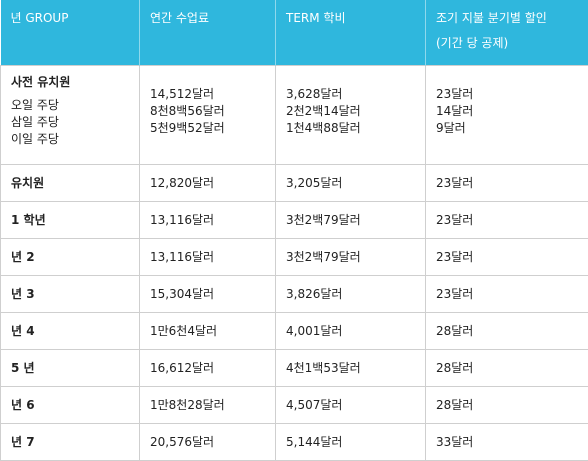  What do you see at coordinates (323, 111) in the screenshot?
I see `term-value: 2천2백14달러` at bounding box center [323, 111].